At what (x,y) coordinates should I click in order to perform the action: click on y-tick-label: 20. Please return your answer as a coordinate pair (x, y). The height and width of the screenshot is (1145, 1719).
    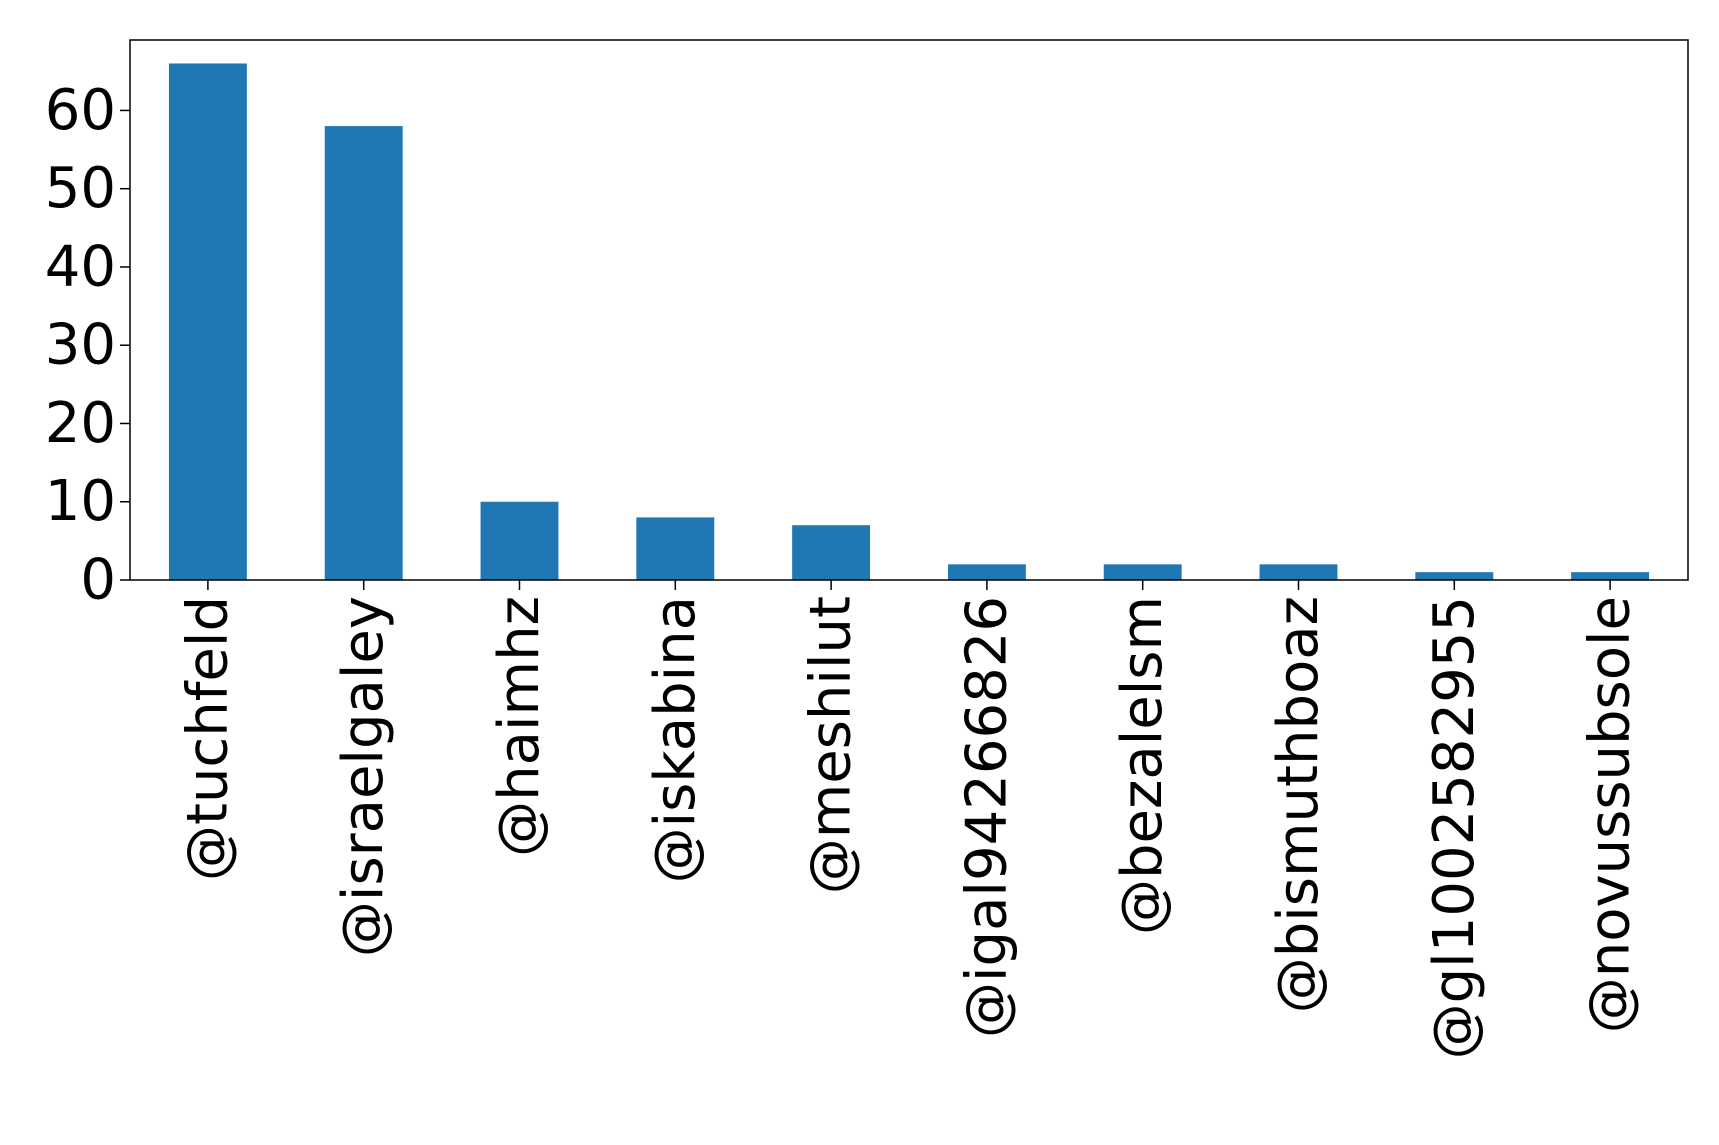
    Looking at the image, I should click on (80, 423).